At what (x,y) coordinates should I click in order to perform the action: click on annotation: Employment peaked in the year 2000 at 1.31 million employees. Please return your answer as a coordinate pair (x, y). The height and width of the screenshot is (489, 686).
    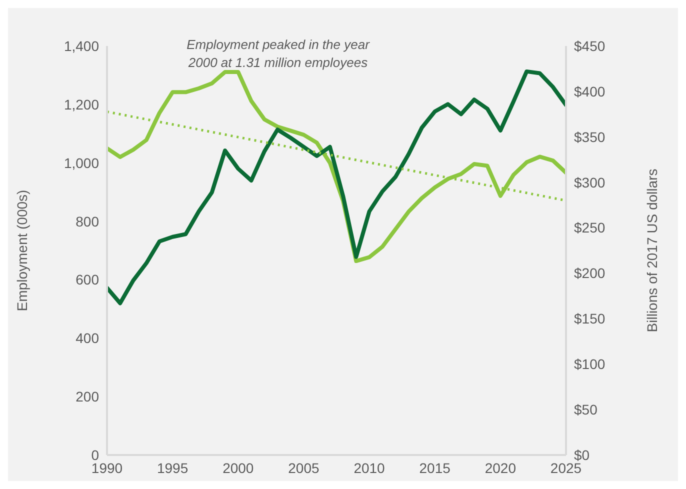
    Looking at the image, I should click on (278, 54).